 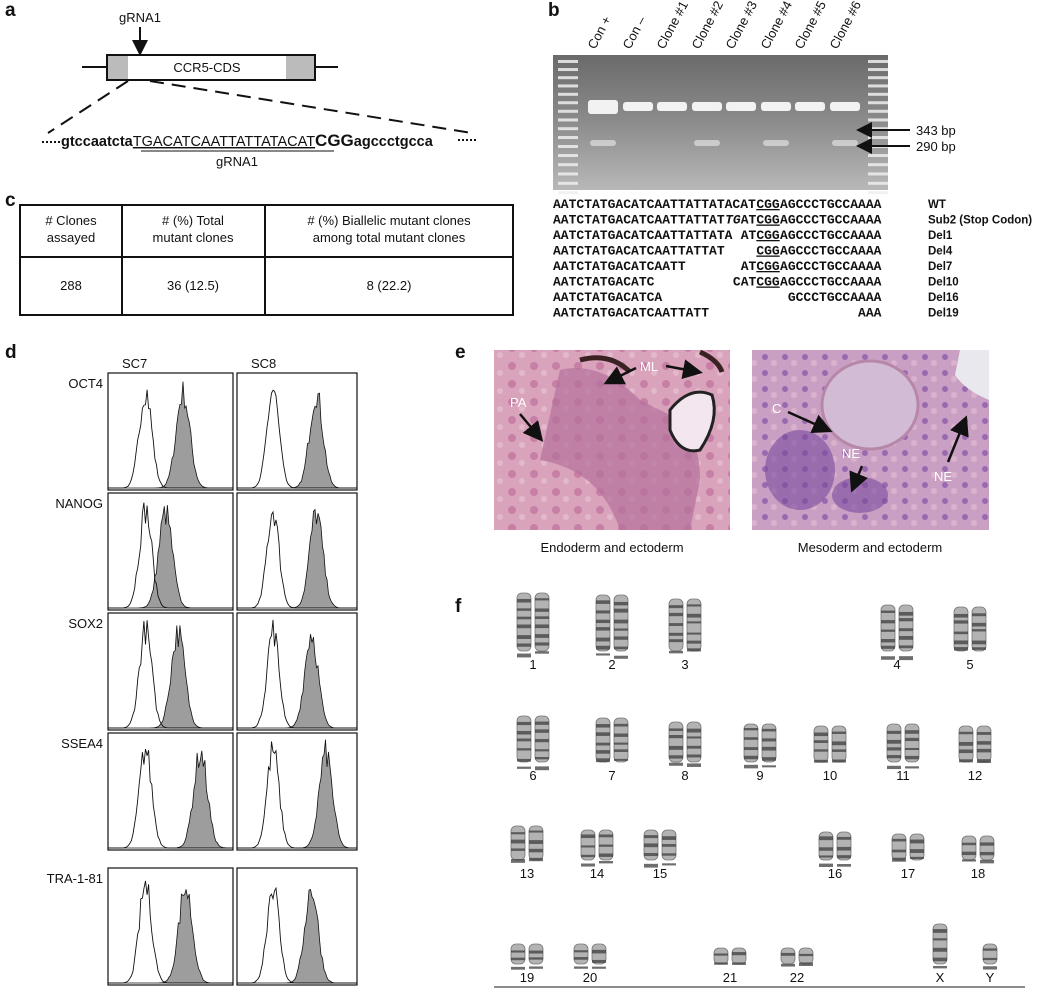 What do you see at coordinates (297, 431) in the screenshot?
I see `histogram-frame` at bounding box center [297, 431].